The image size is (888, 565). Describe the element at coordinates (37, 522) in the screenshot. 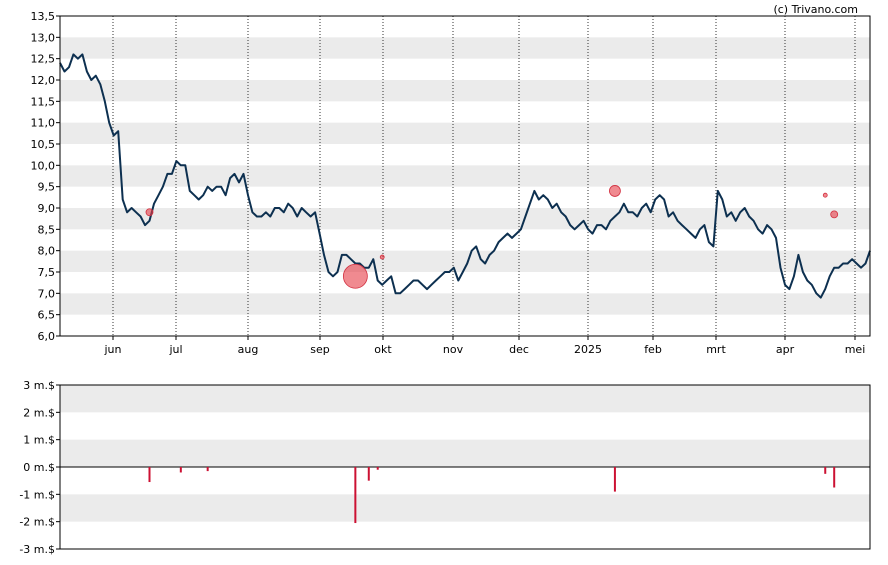

I see `volume-tick-label: -2 m.$` at that location.